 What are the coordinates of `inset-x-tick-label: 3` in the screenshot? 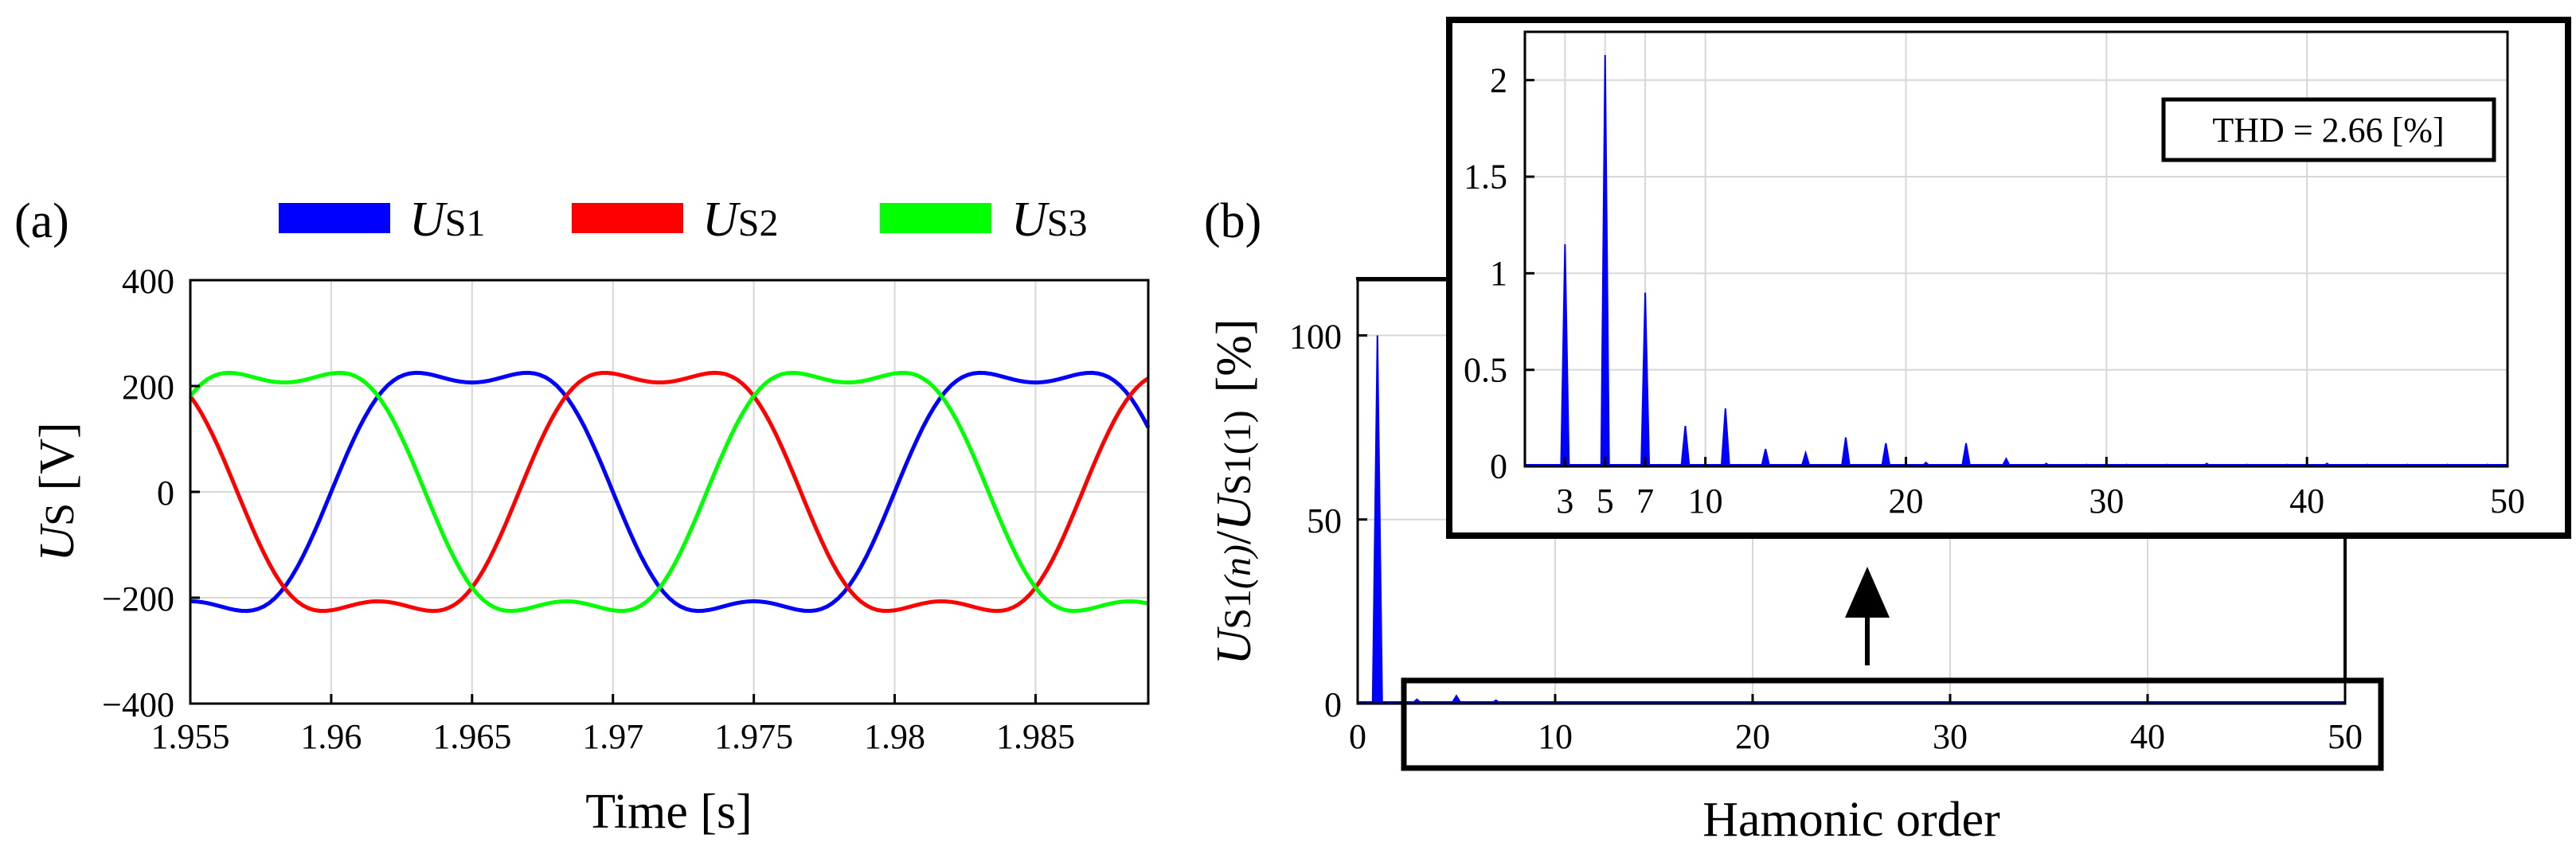 It's located at (1564, 501).